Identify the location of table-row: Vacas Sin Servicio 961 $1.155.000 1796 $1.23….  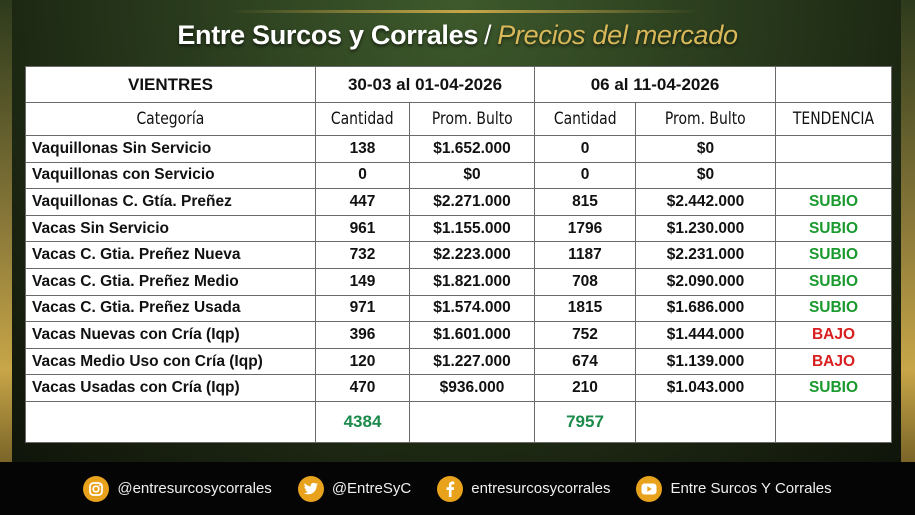
(458, 228).